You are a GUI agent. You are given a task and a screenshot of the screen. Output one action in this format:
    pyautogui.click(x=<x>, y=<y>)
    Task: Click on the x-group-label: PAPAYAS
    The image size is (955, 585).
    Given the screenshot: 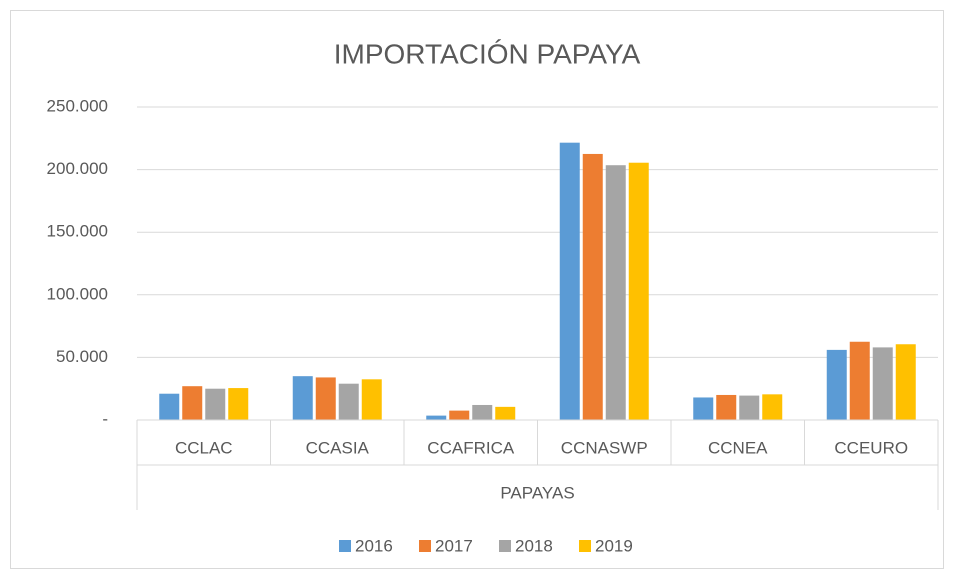 What is the action you would take?
    pyautogui.click(x=537, y=492)
    